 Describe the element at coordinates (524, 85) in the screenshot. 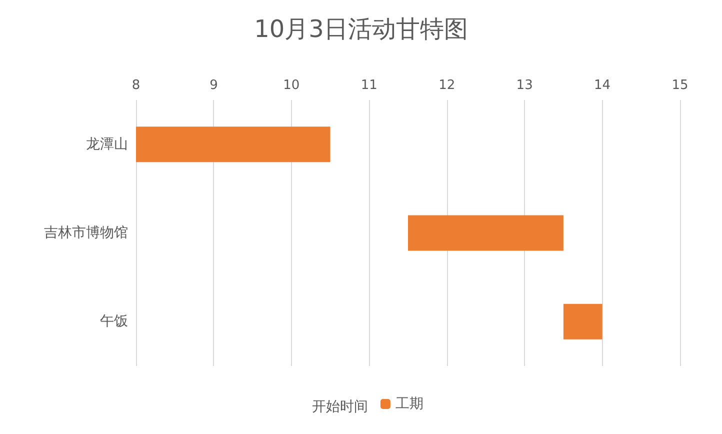

I see `x-tick-label: 13` at that location.